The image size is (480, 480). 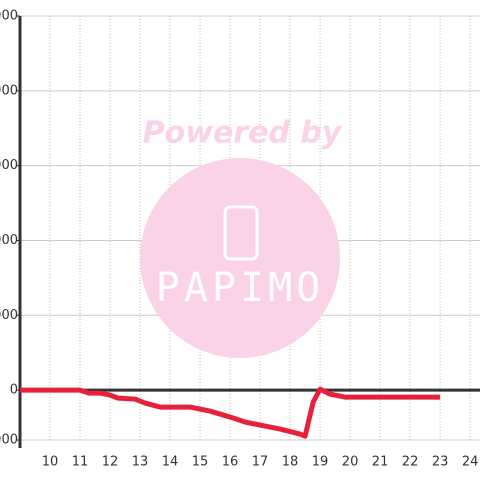 What do you see at coordinates (80, 462) in the screenshot?
I see `x-tick-label: 11` at bounding box center [80, 462].